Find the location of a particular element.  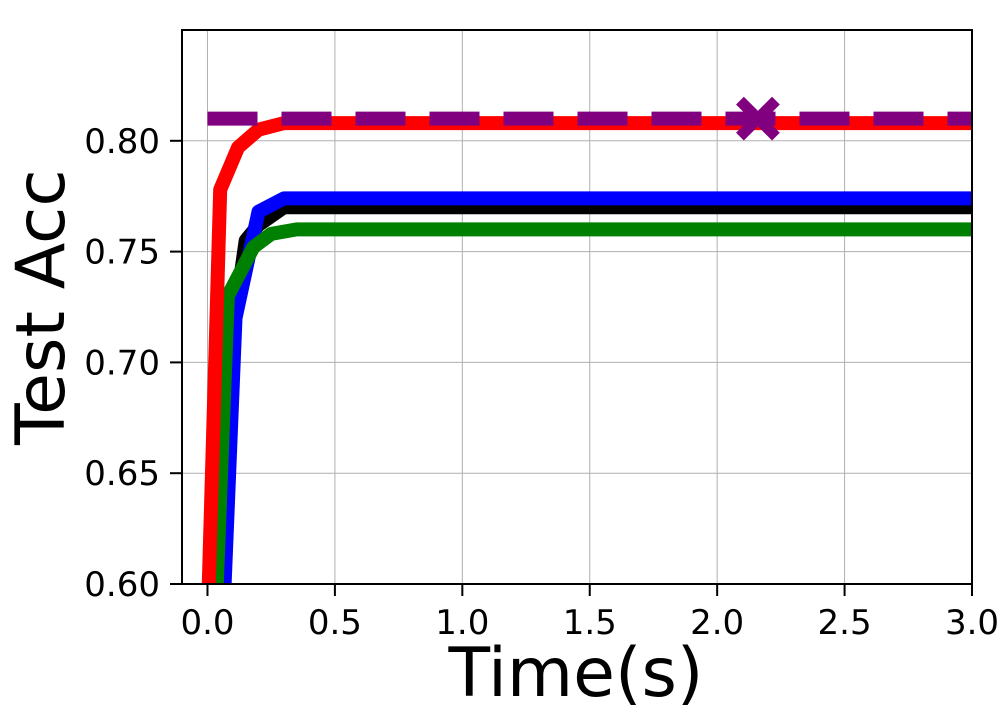

x-marker-stroke is located at coordinates (758, 118).